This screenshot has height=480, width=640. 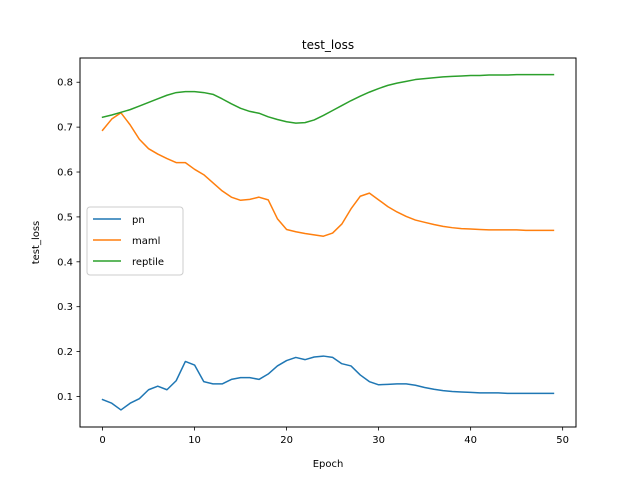 I want to click on x-tick-label: 0, so click(x=102, y=440).